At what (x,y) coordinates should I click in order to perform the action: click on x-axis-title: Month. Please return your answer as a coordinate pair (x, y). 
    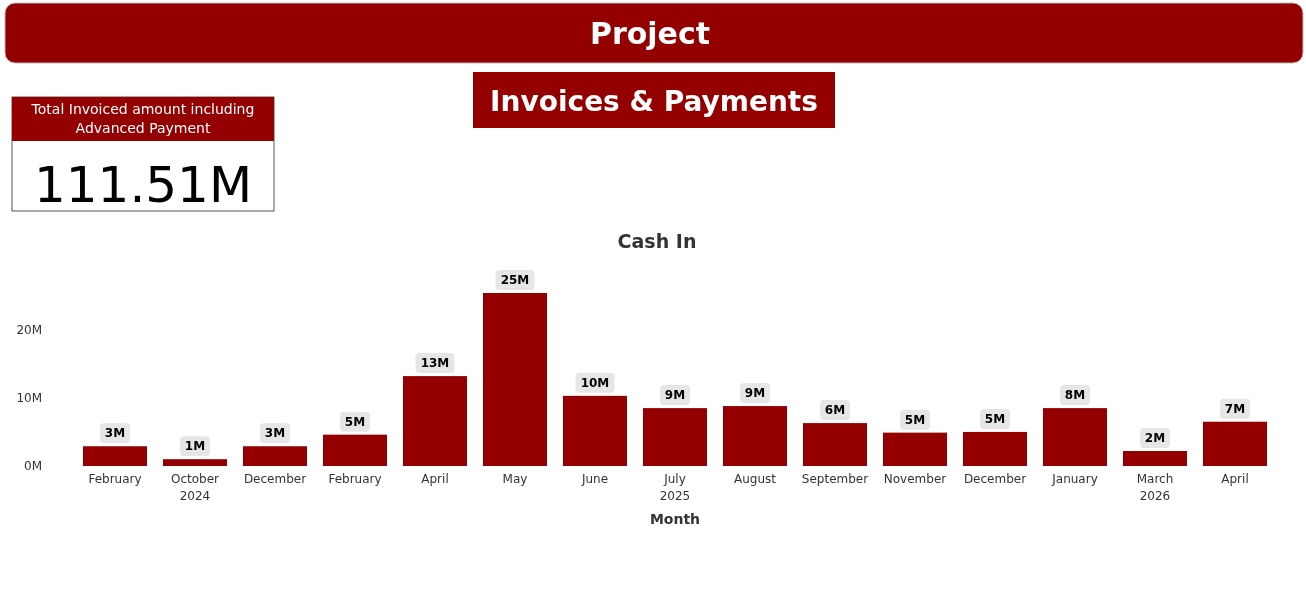
    Looking at the image, I should click on (675, 519).